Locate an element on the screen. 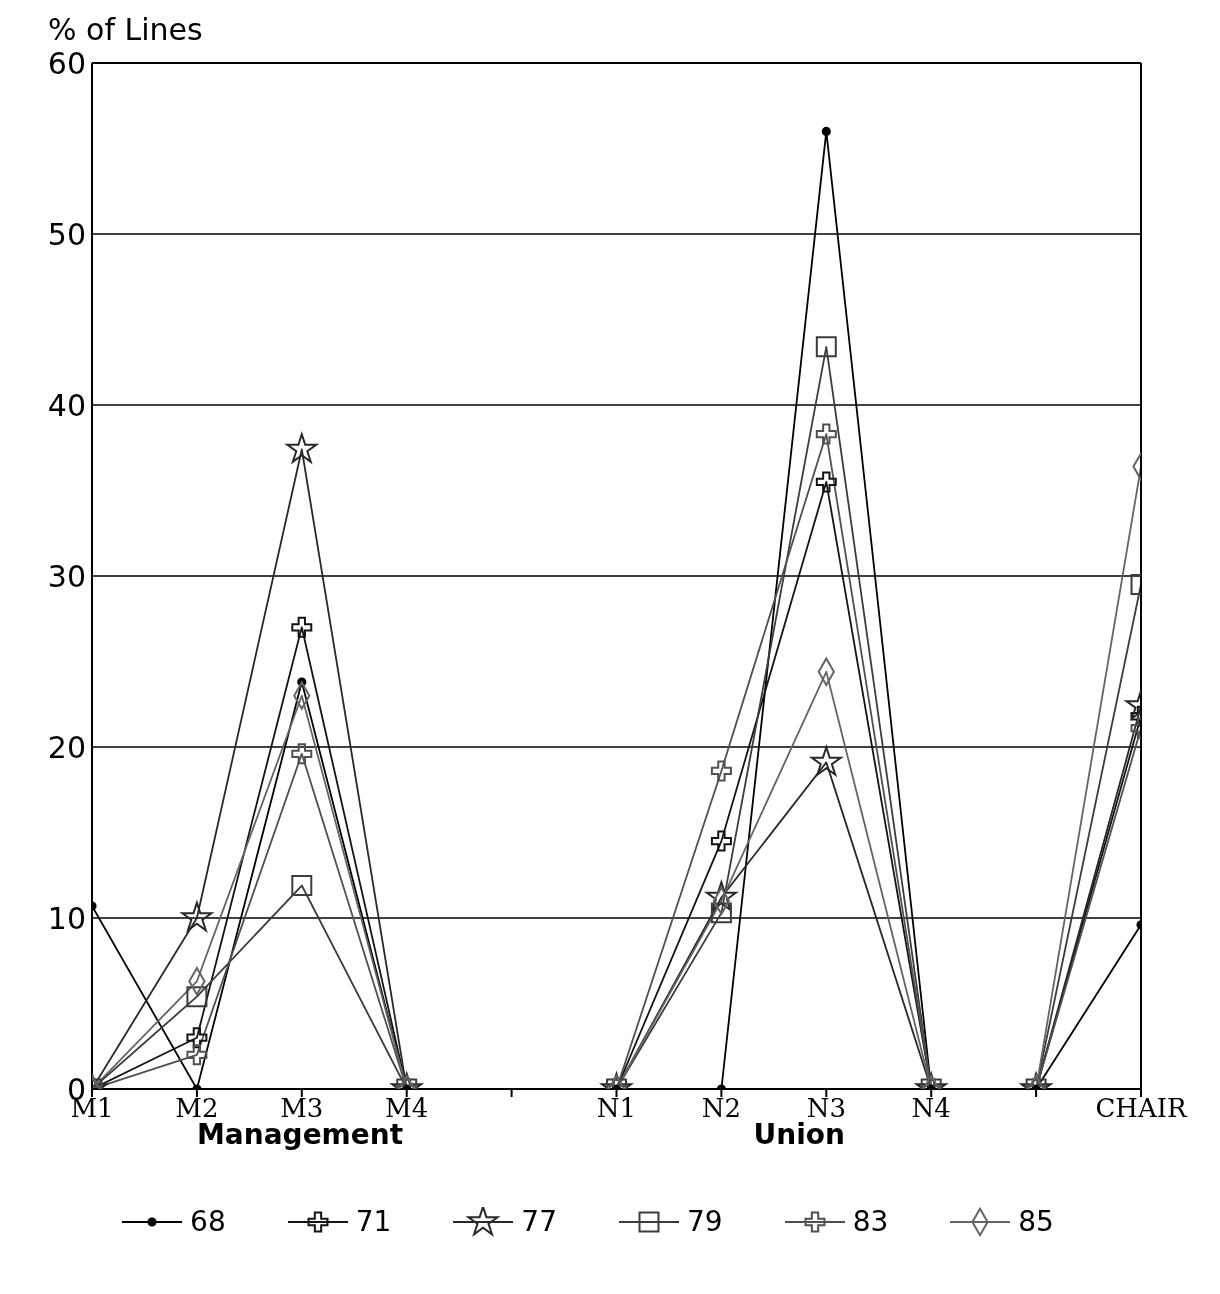 Image resolution: width=1220 pixels, height=1294 pixels. x-tick-label: N1 is located at coordinates (616, 1108).